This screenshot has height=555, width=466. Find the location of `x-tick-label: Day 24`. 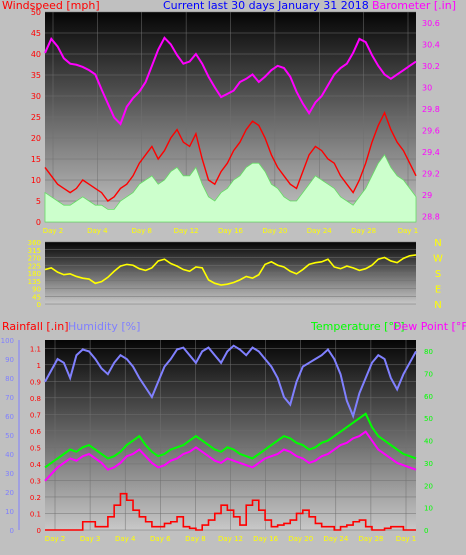

x-tick-label: Day 24 is located at coordinates (320, 231).